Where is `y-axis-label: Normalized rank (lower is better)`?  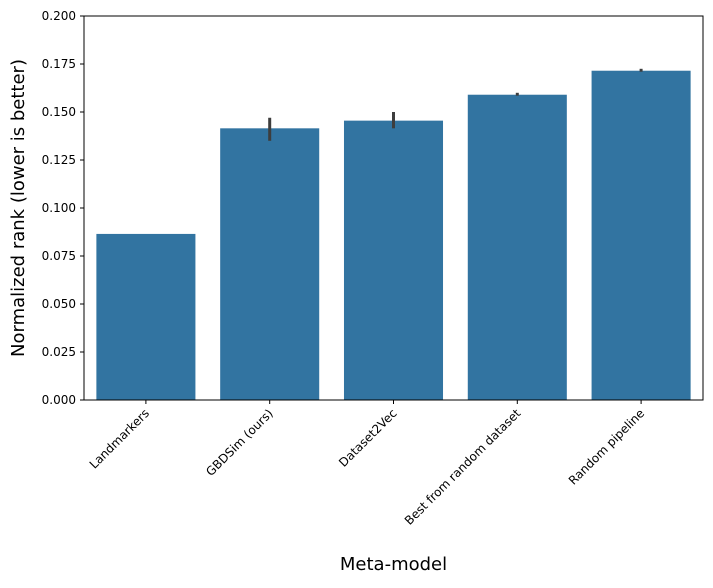 y-axis-label: Normalized rank (lower is better) is located at coordinates (18, 208).